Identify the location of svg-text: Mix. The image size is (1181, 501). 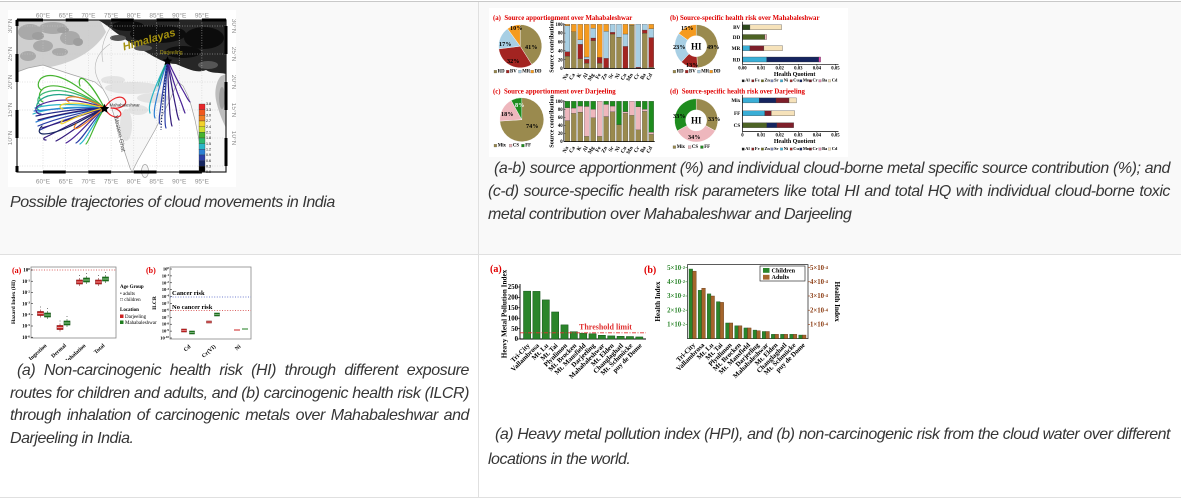
(502, 146).